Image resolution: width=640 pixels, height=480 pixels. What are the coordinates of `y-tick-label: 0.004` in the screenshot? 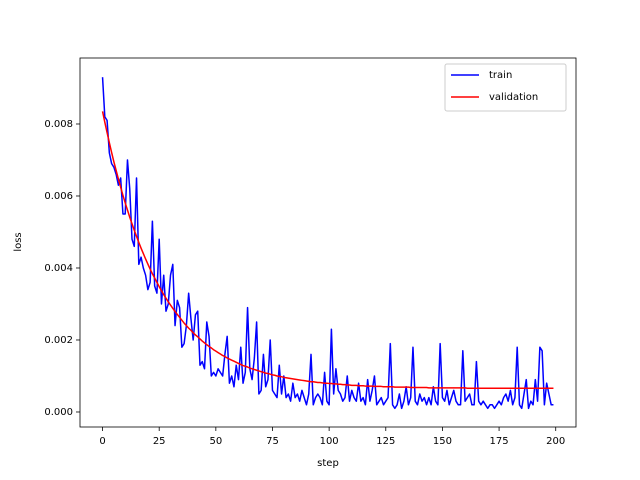 It's located at (58, 268).